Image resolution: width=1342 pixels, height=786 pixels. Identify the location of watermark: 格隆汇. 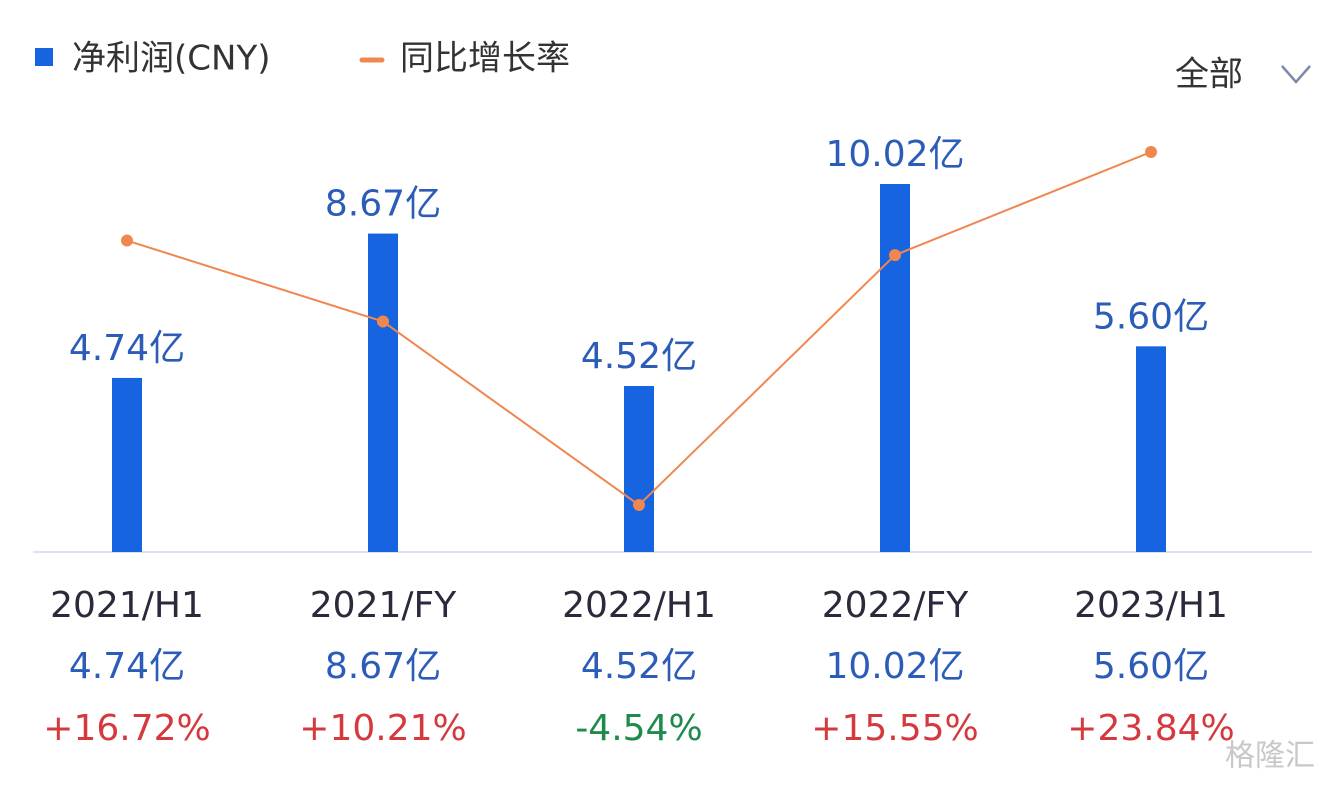
(1270, 756).